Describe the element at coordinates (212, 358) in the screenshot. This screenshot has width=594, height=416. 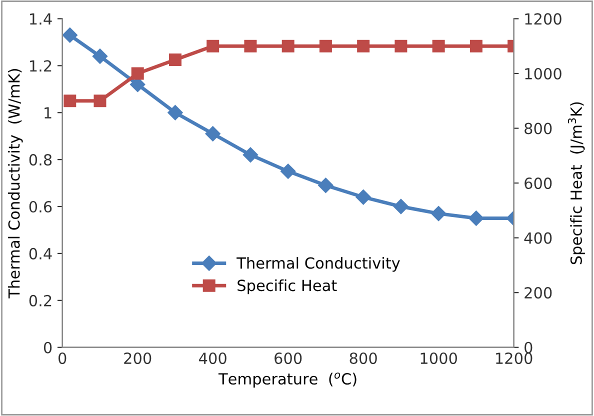
I see `x-tick-label: 400` at that location.